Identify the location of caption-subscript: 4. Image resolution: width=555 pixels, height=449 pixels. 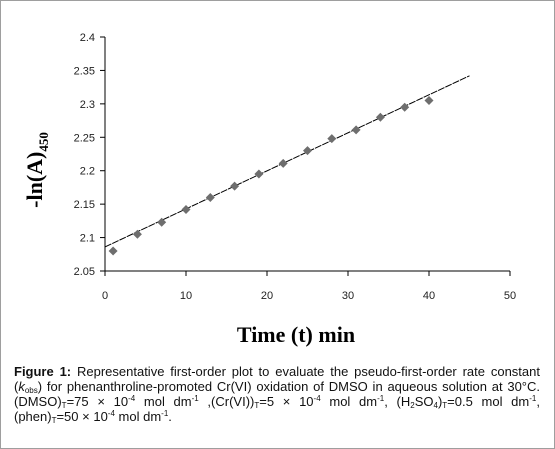
(435, 405).